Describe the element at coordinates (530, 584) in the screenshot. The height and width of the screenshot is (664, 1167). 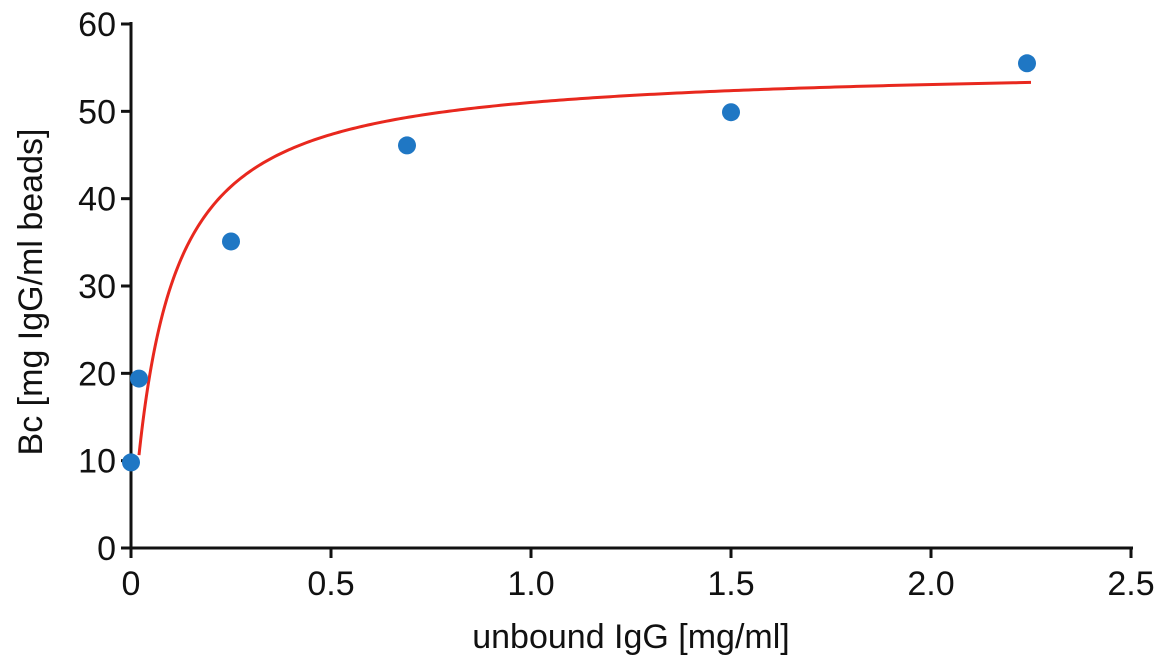
I see `x-tick-label: 1.0` at that location.